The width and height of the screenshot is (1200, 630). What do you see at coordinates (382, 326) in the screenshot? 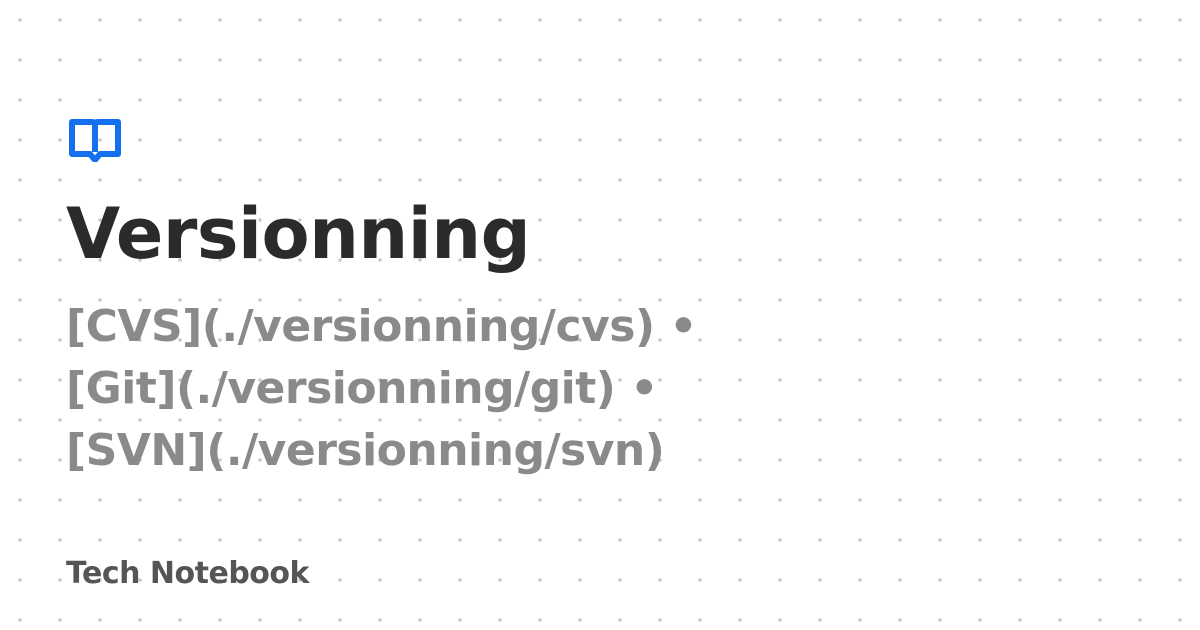
I see `subtitle-line-cvs: [CVS](./versionning/cvs) •` at bounding box center [382, 326].